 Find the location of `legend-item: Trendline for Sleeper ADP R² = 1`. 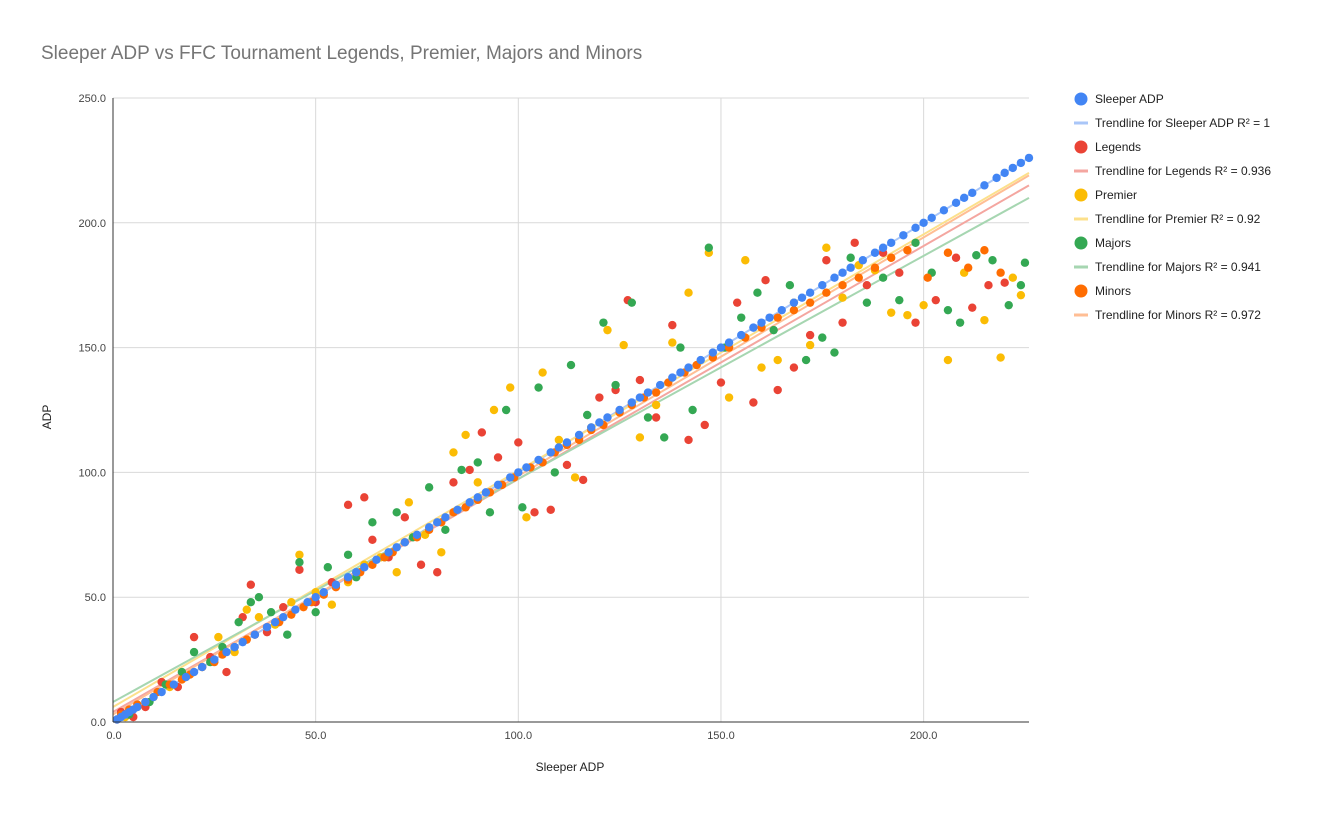

legend-item: Trendline for Sleeper ADP R² = 1 is located at coordinates (1172, 123).